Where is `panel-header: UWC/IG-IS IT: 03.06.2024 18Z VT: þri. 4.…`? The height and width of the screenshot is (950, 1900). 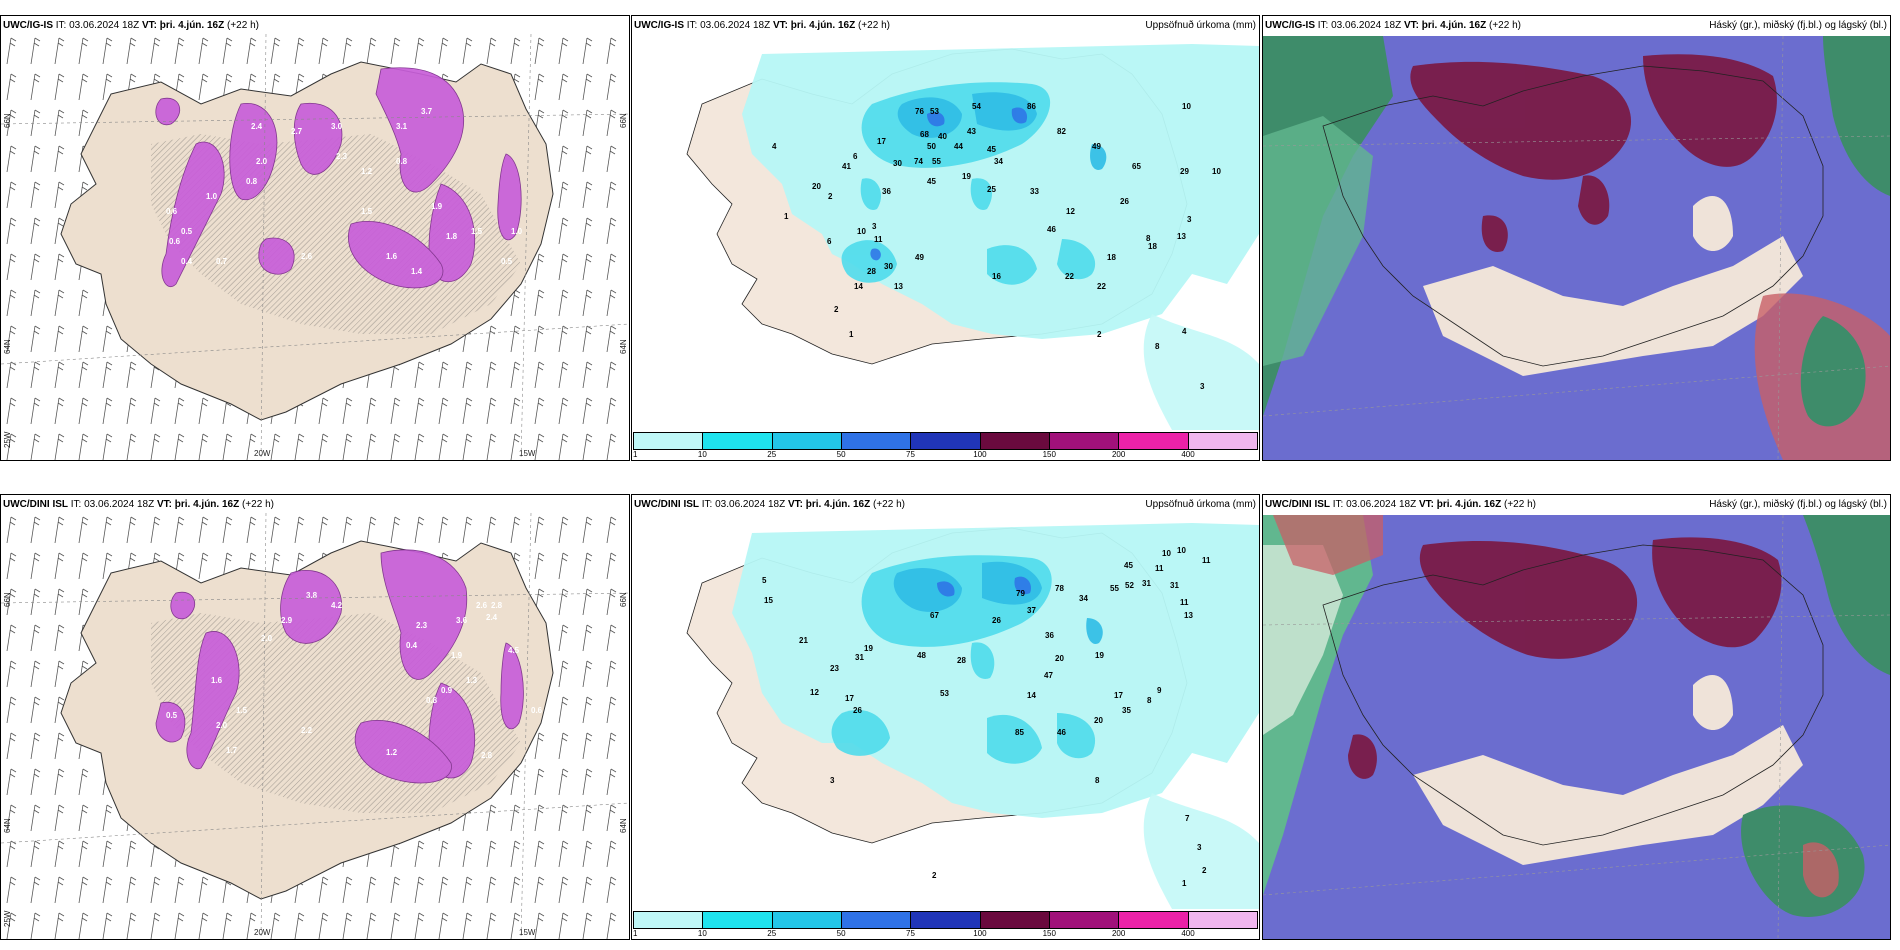 panel-header: UWC/IG-IS IT: 03.06.2024 18Z VT: þri. 4.… is located at coordinates (1393, 25).